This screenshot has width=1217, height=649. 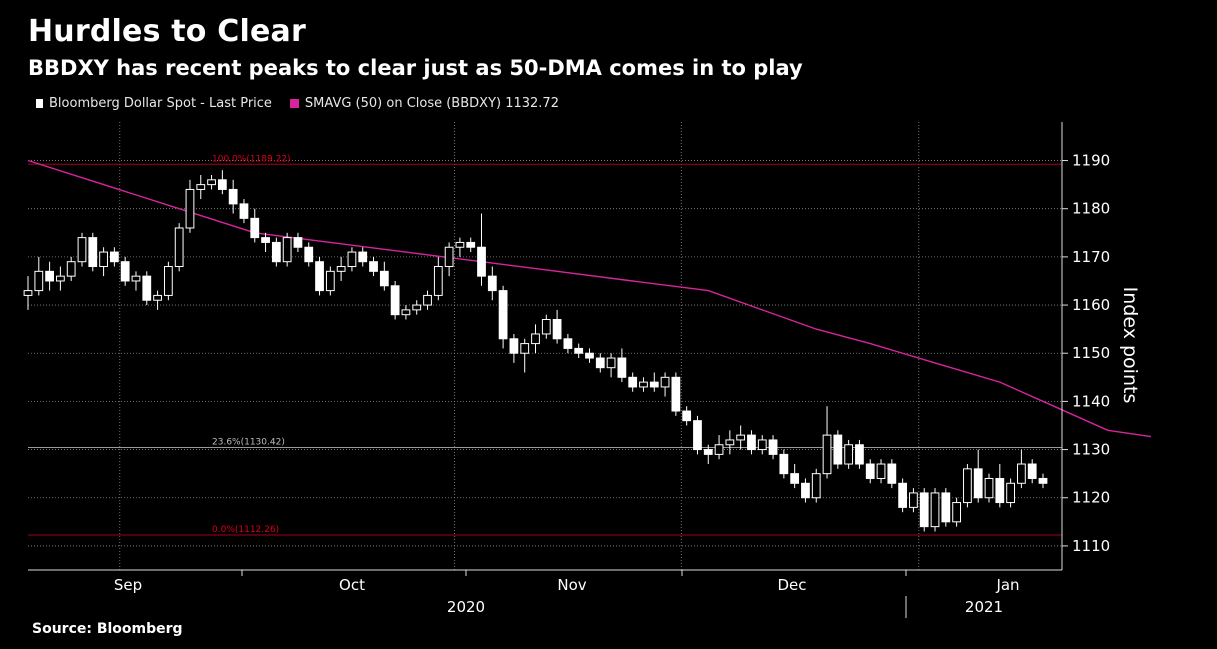 What do you see at coordinates (251, 159) in the screenshot?
I see `fib-label: 100.0%(1189.22)` at bounding box center [251, 159].